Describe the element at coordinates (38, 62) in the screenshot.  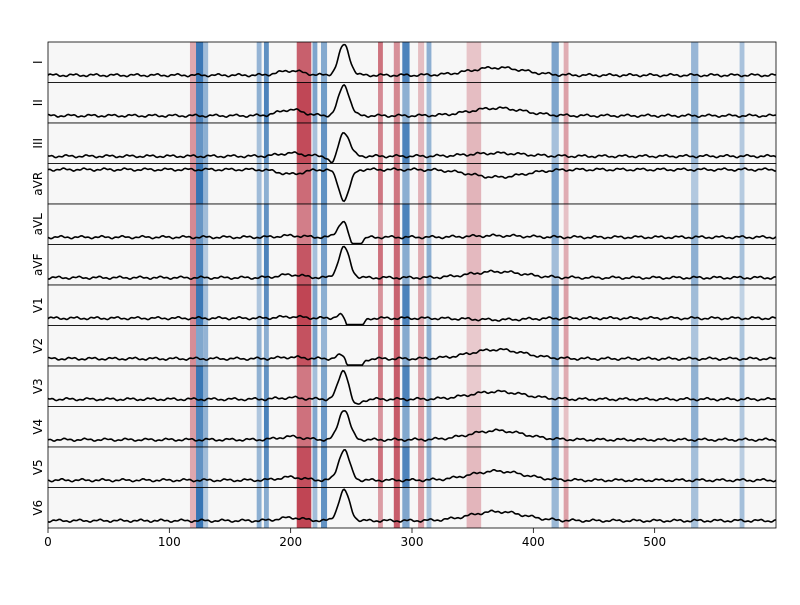
I see `lead-label: I` at that location.